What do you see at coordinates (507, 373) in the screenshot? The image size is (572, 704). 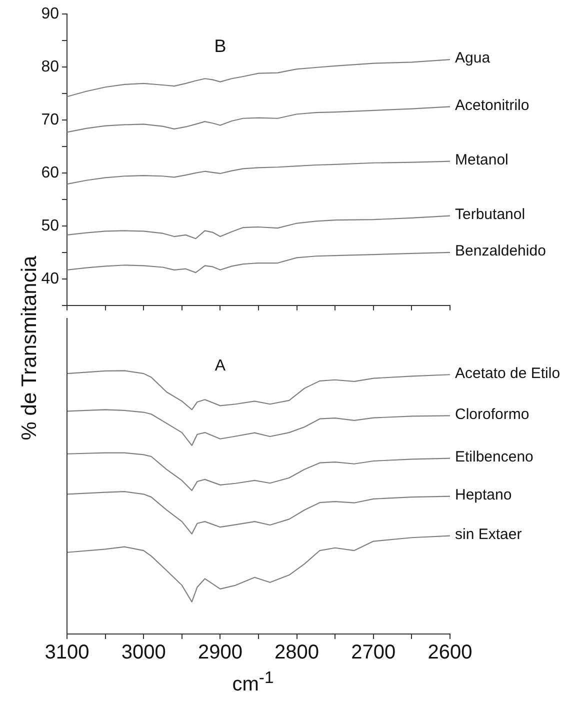 I see `series-label: Acetato de Etilo` at bounding box center [507, 373].